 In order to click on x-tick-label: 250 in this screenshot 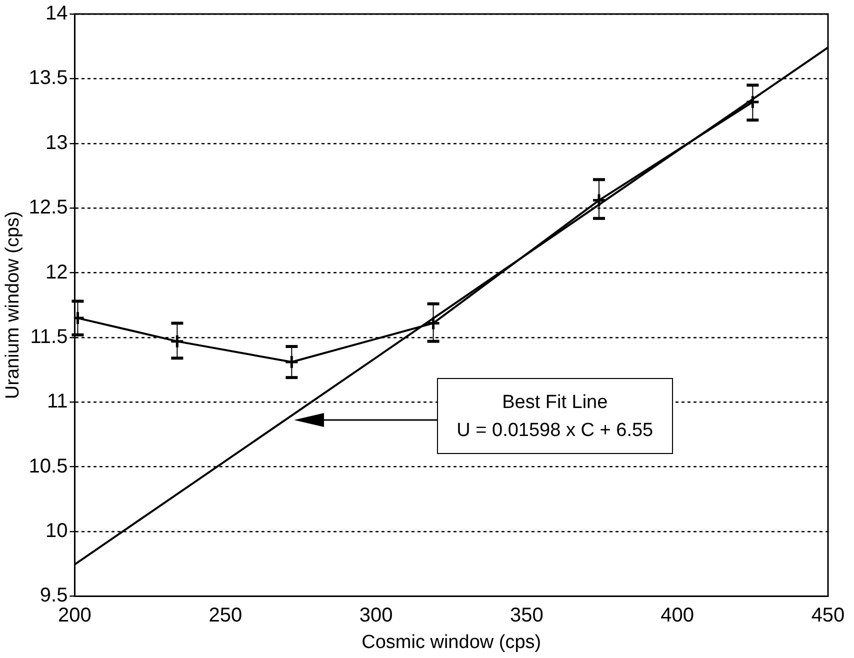, I will do `click(225, 615)`.